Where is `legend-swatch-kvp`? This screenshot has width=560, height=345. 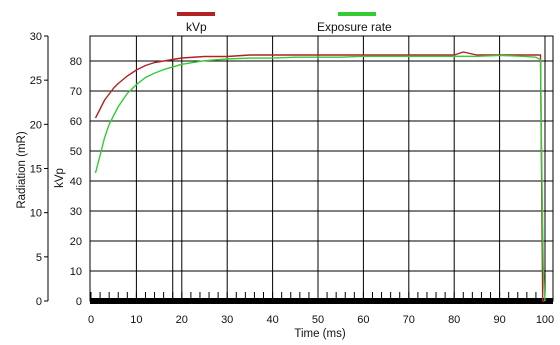
legend-swatch-kvp is located at coordinates (196, 14).